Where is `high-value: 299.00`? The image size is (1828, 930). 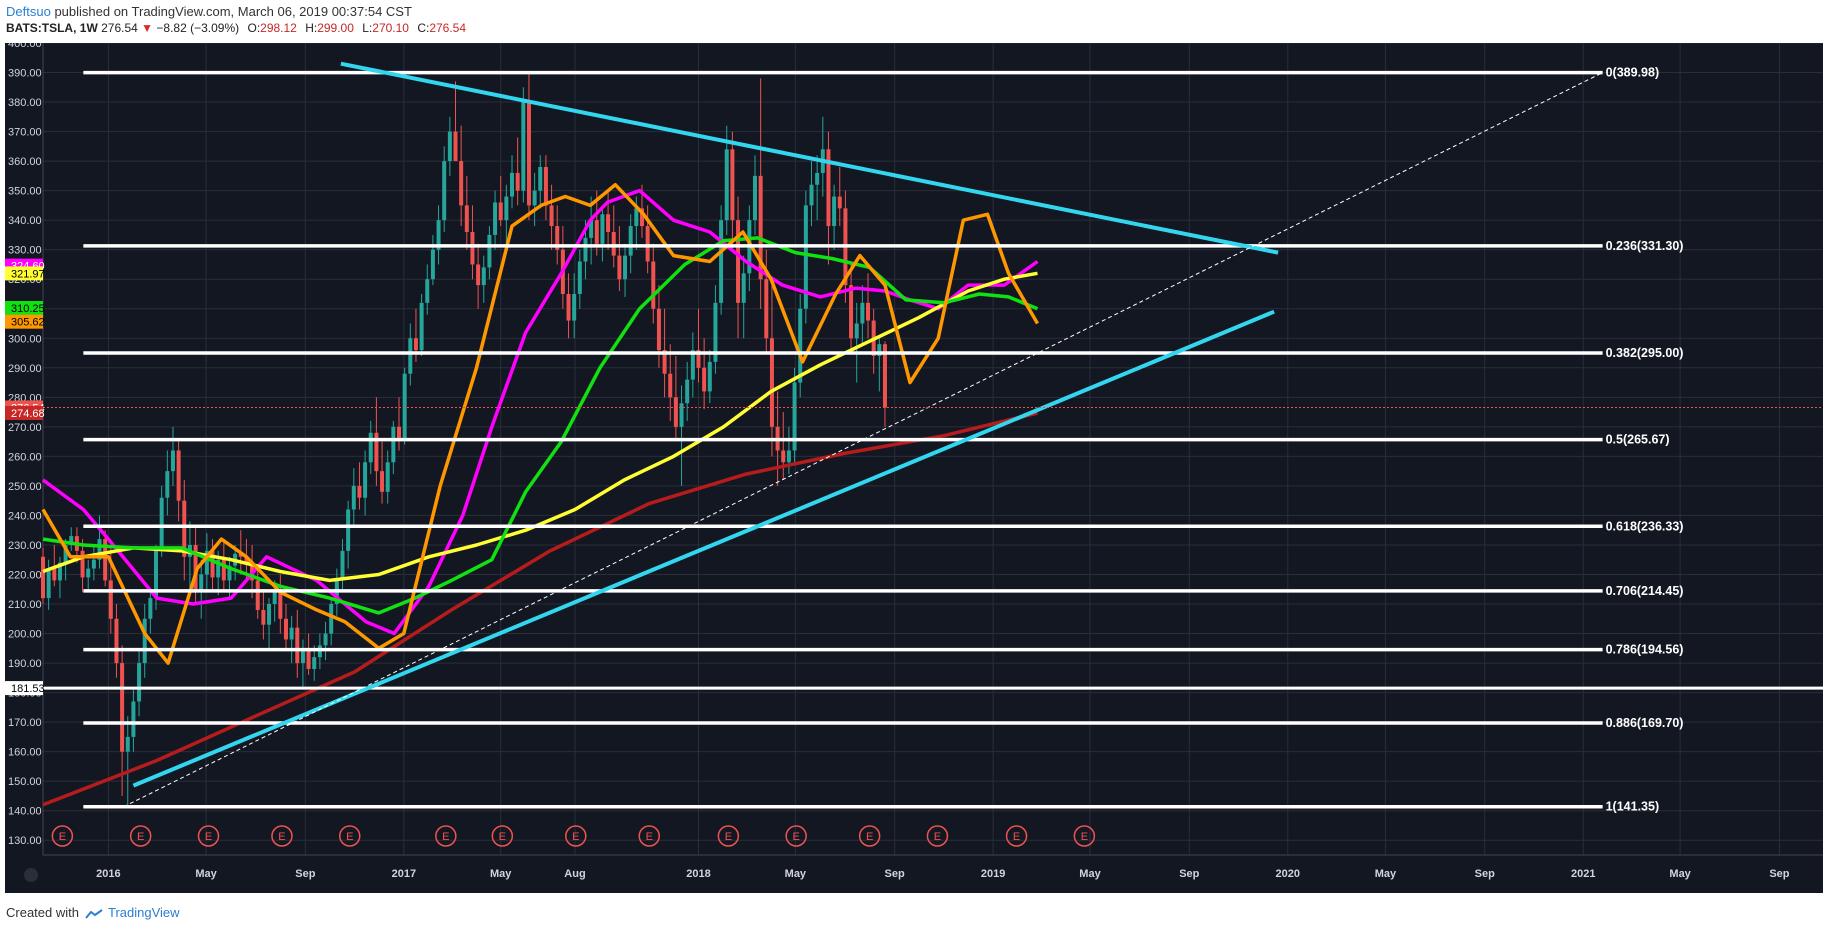
high-value: 299.00 is located at coordinates (335, 28).